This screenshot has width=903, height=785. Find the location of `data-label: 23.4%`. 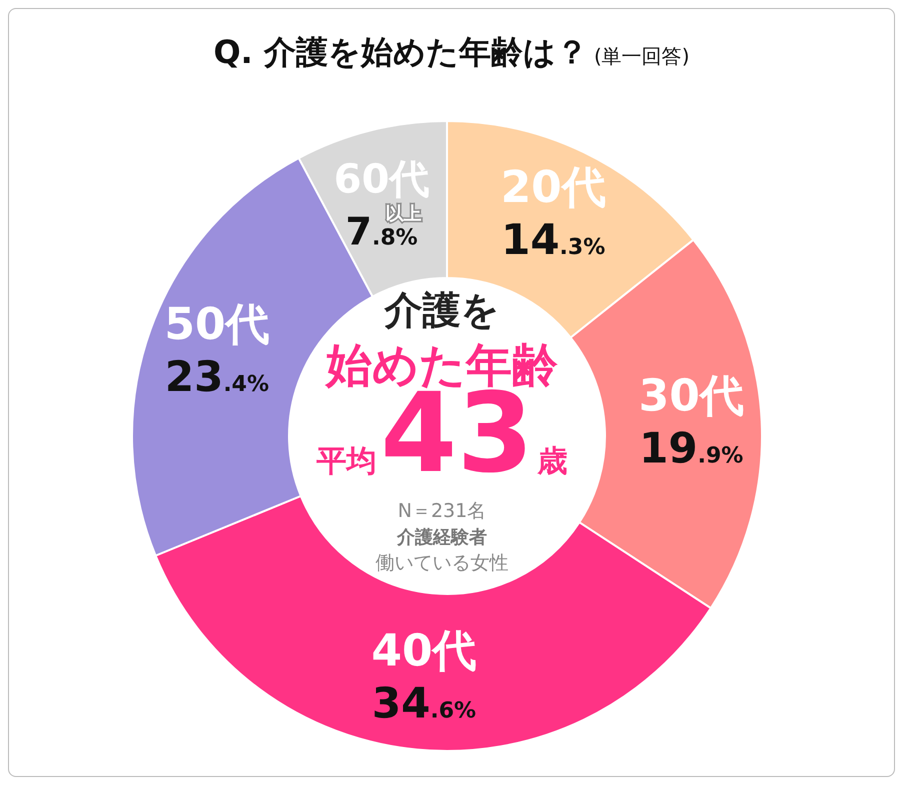

data-label: 23.4% is located at coordinates (217, 377).